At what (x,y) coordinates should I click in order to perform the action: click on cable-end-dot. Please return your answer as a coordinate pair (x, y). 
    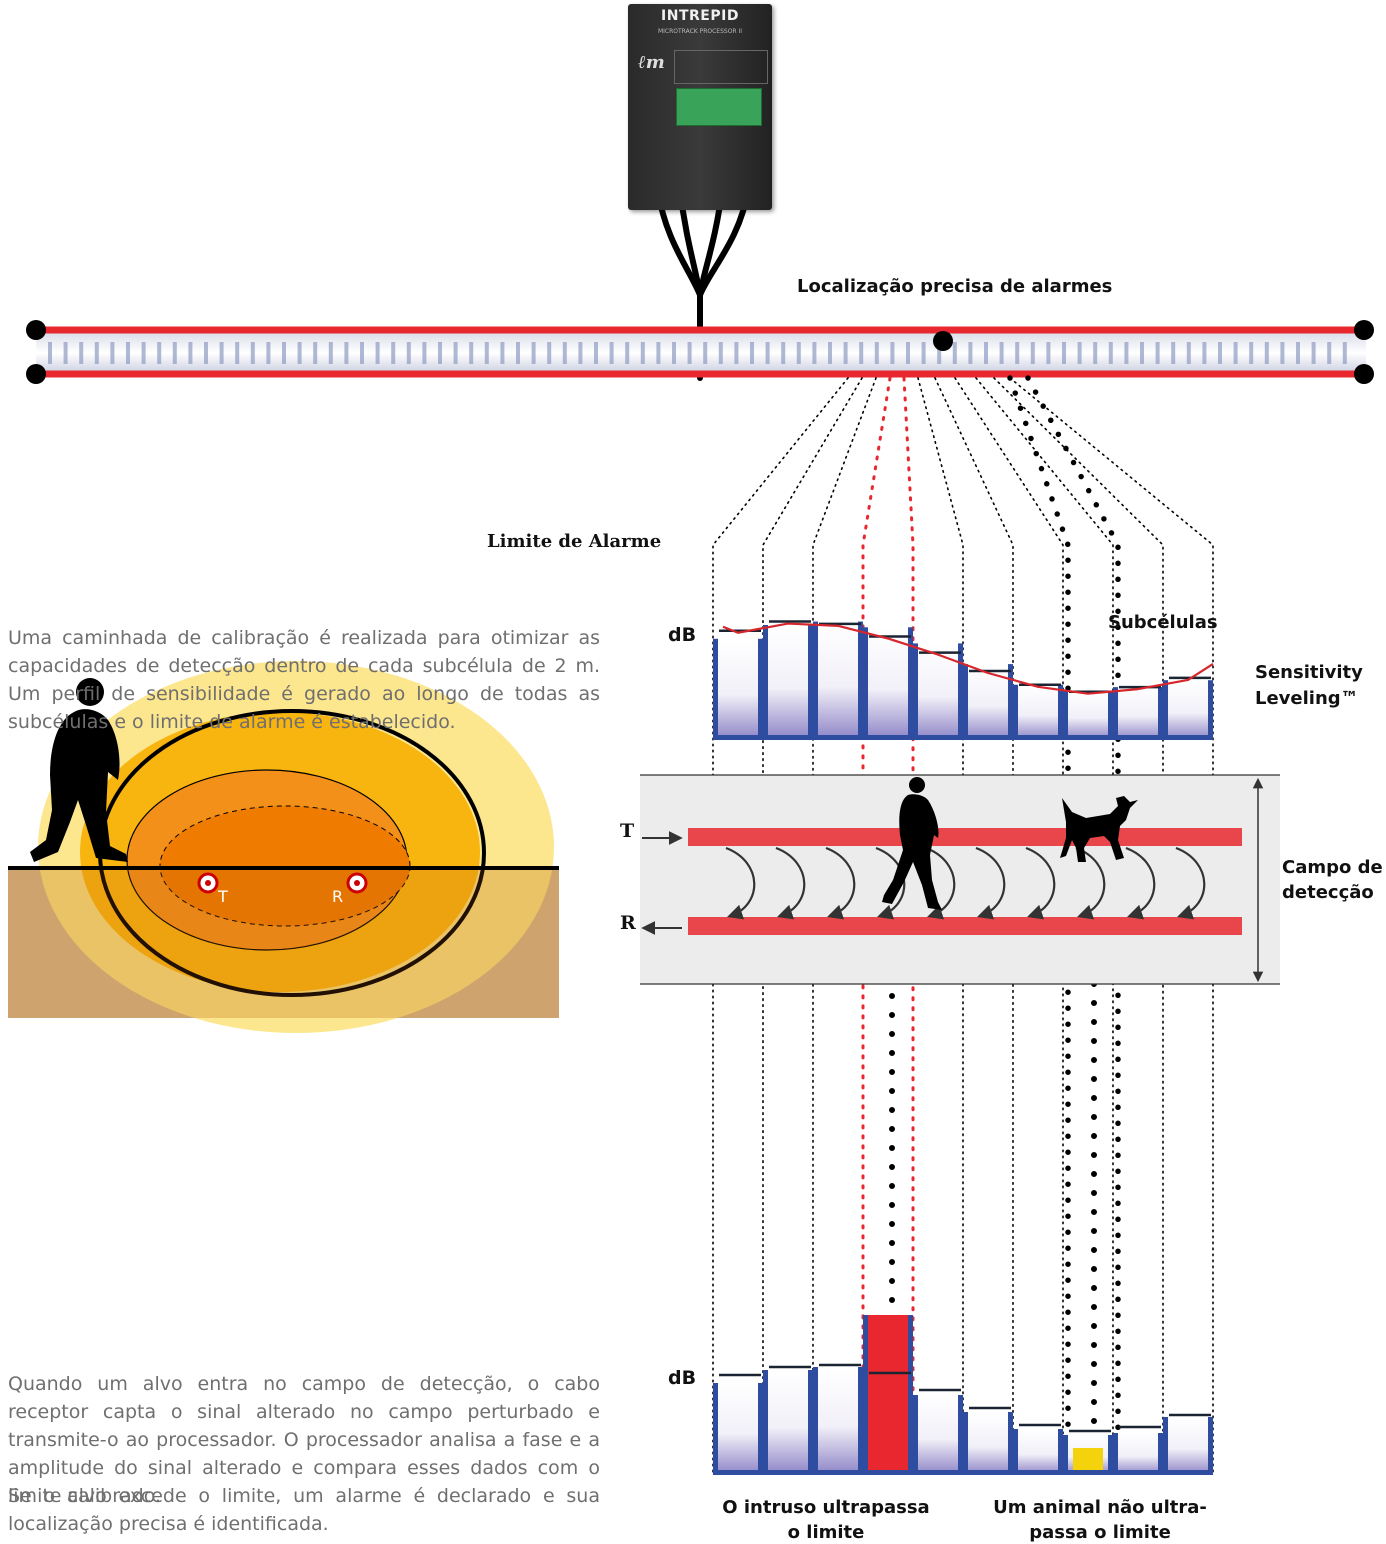
    Looking at the image, I should click on (1364, 374).